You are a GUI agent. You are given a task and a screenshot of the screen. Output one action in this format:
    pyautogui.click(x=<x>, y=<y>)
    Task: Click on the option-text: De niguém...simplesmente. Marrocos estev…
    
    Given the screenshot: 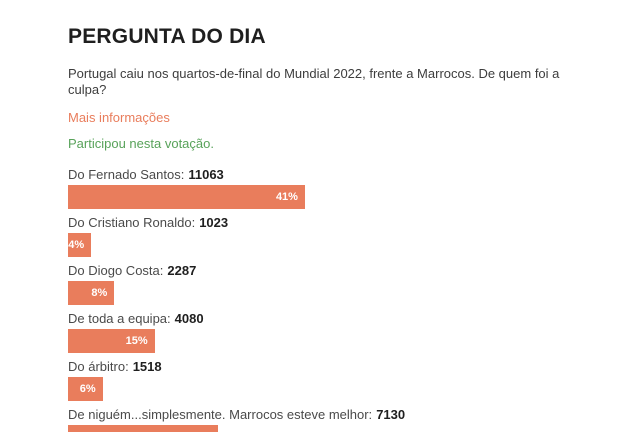 What is the action you would take?
    pyautogui.click(x=220, y=414)
    